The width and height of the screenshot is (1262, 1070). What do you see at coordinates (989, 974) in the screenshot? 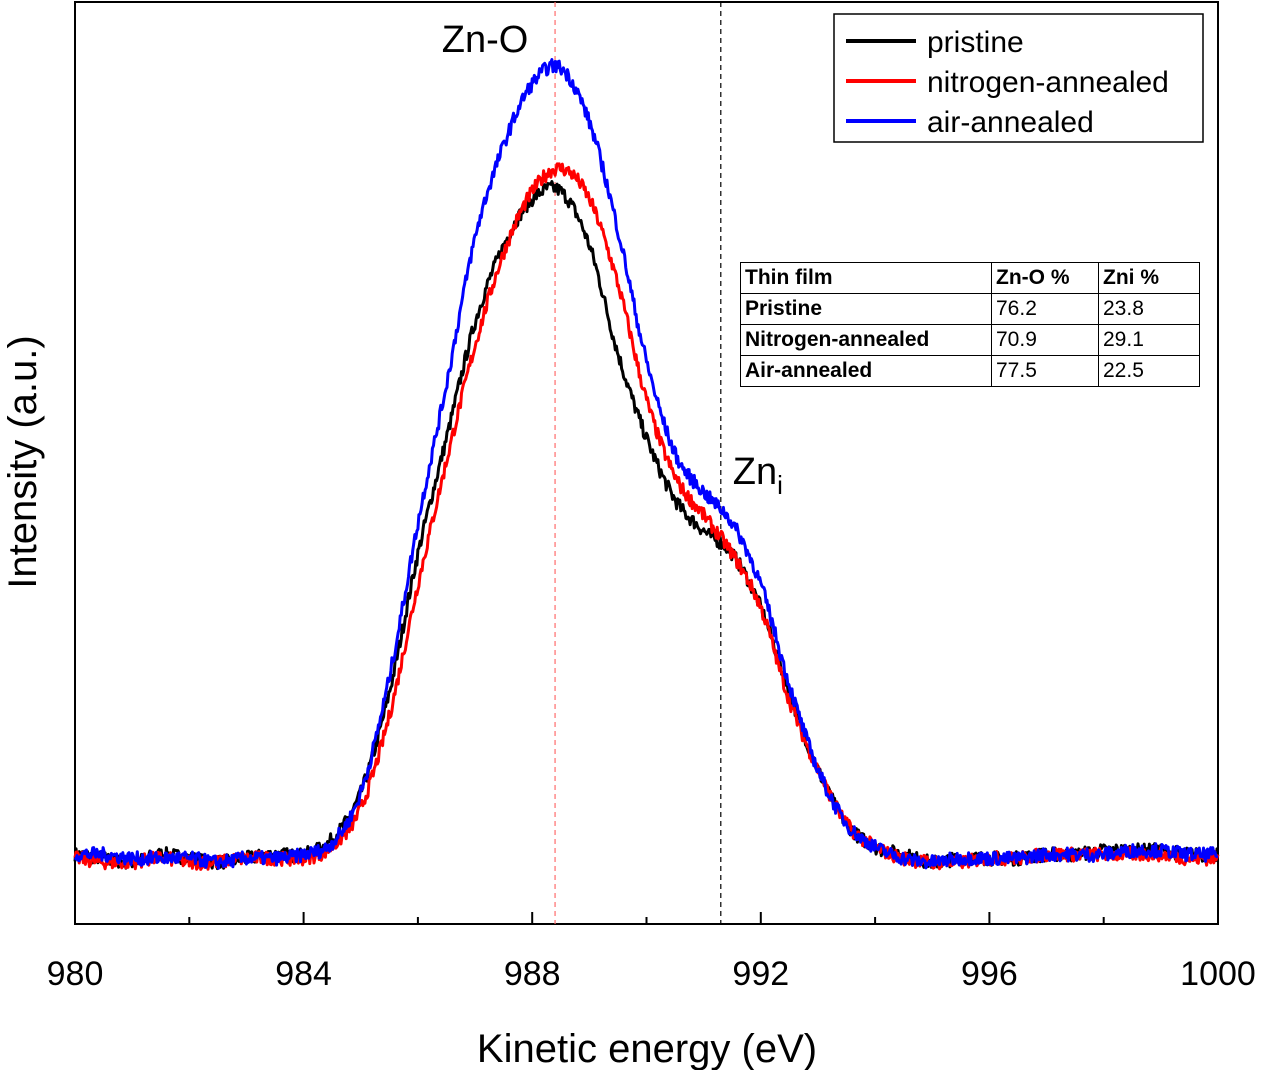
I see `x-tick-label: 996` at bounding box center [989, 974].